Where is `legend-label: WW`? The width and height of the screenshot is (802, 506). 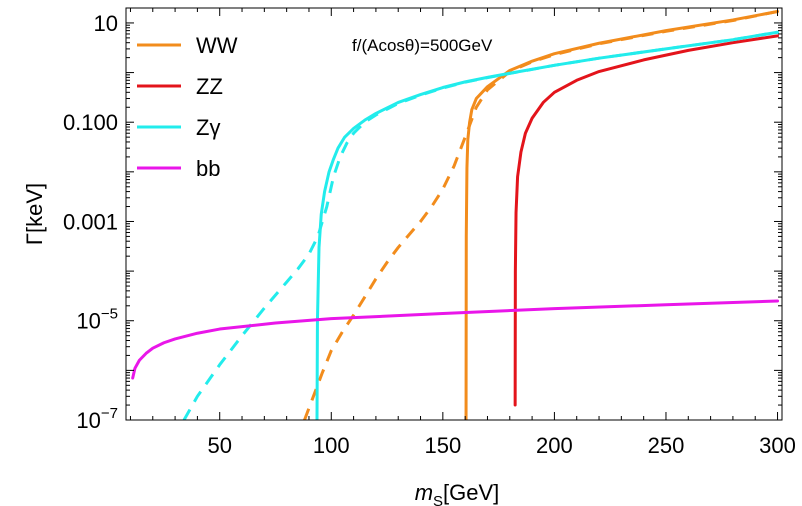
legend-label: WW is located at coordinates (217, 45).